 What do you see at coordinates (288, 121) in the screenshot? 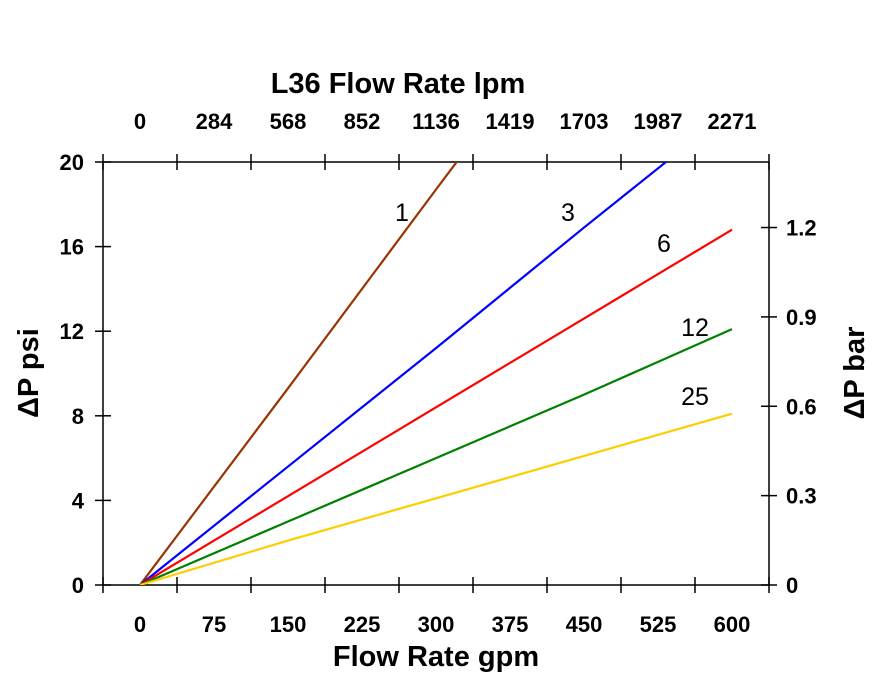
I see `x2-tick-label: 568` at bounding box center [288, 121].